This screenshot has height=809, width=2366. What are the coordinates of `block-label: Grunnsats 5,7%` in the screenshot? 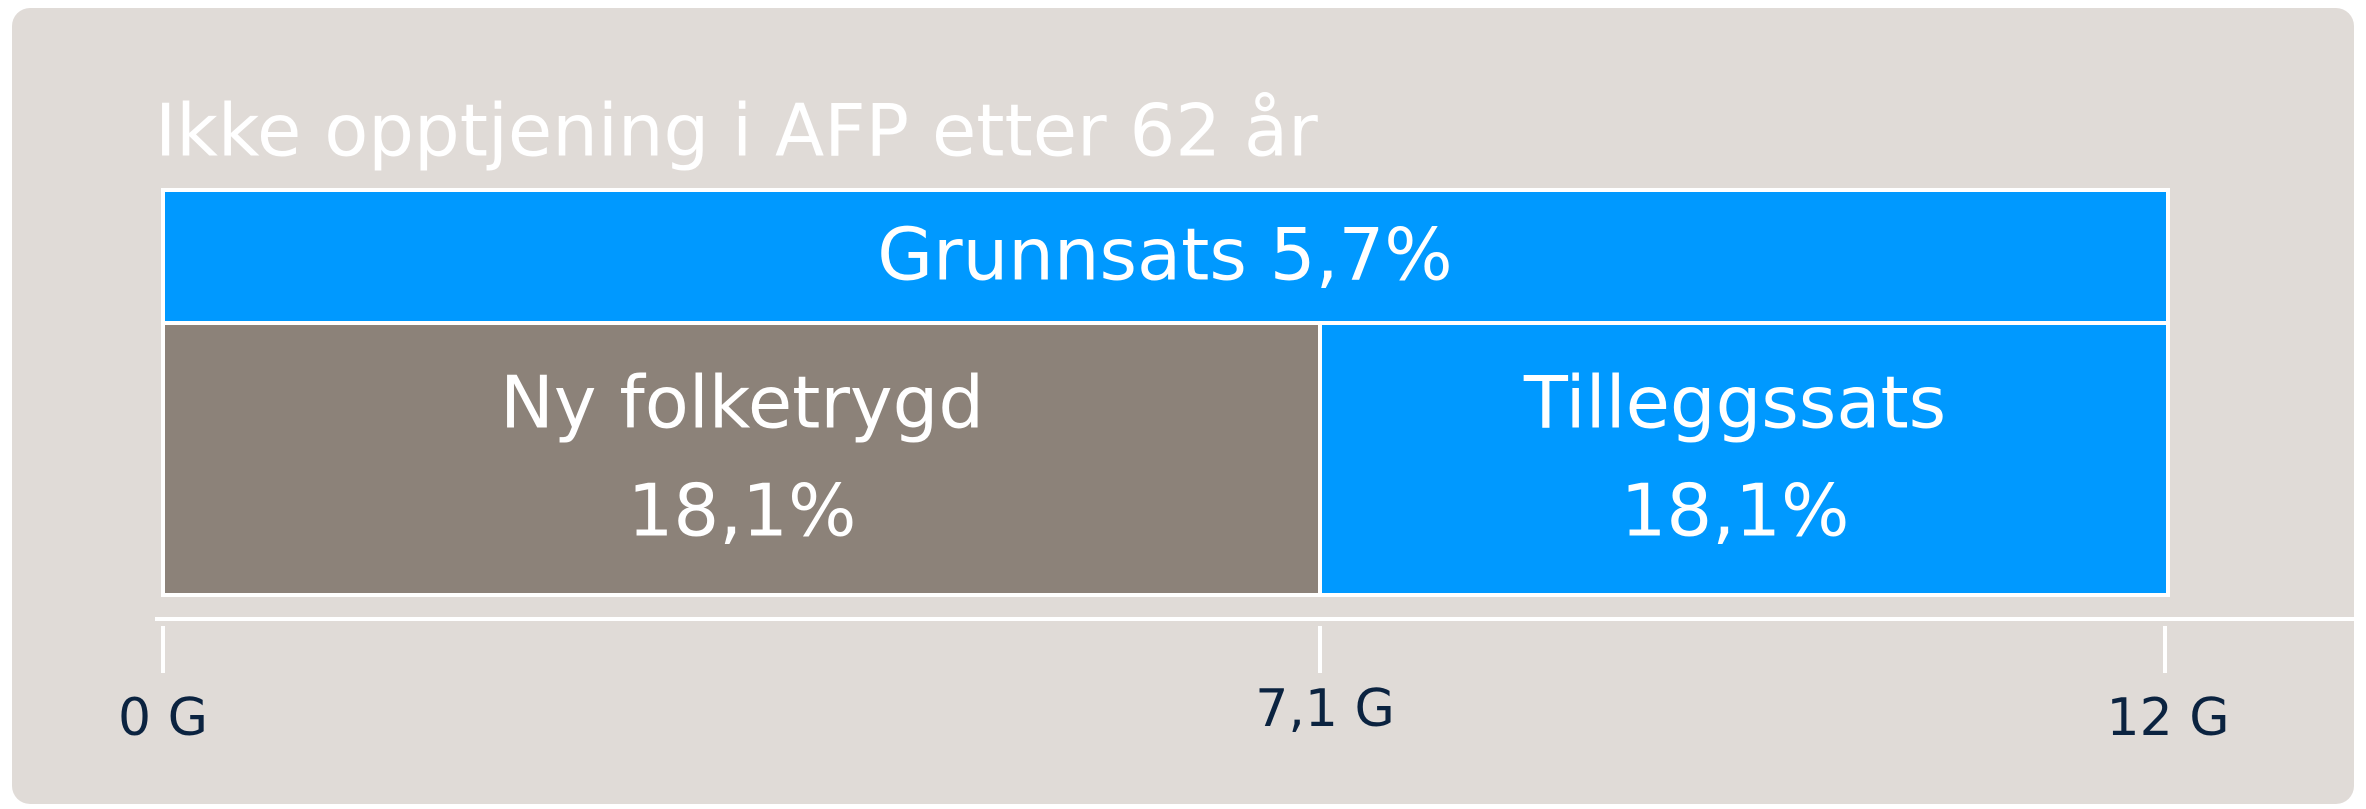 It's located at (1164, 255).